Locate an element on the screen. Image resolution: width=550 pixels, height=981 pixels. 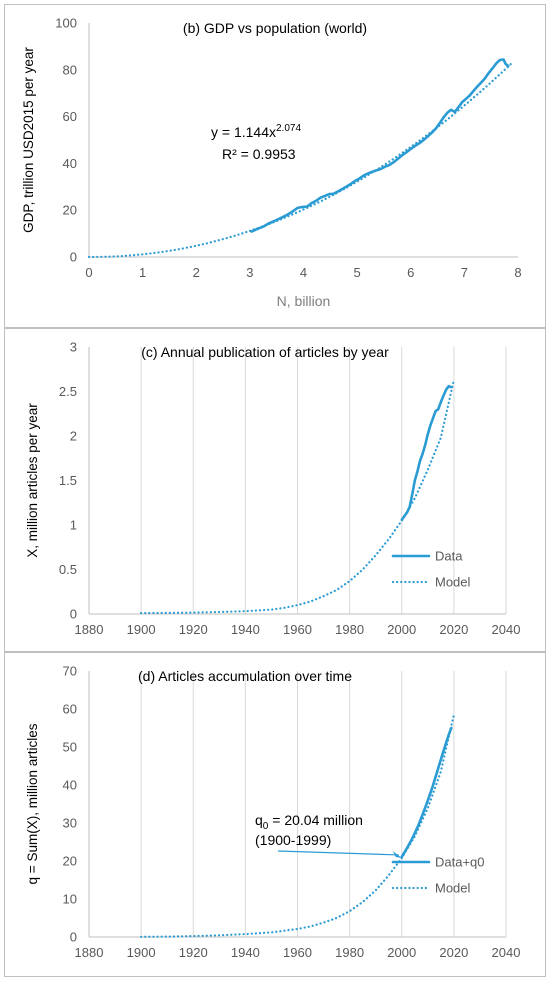
y-axis-label: q = Sum(X), million articles is located at coordinates (32, 803).